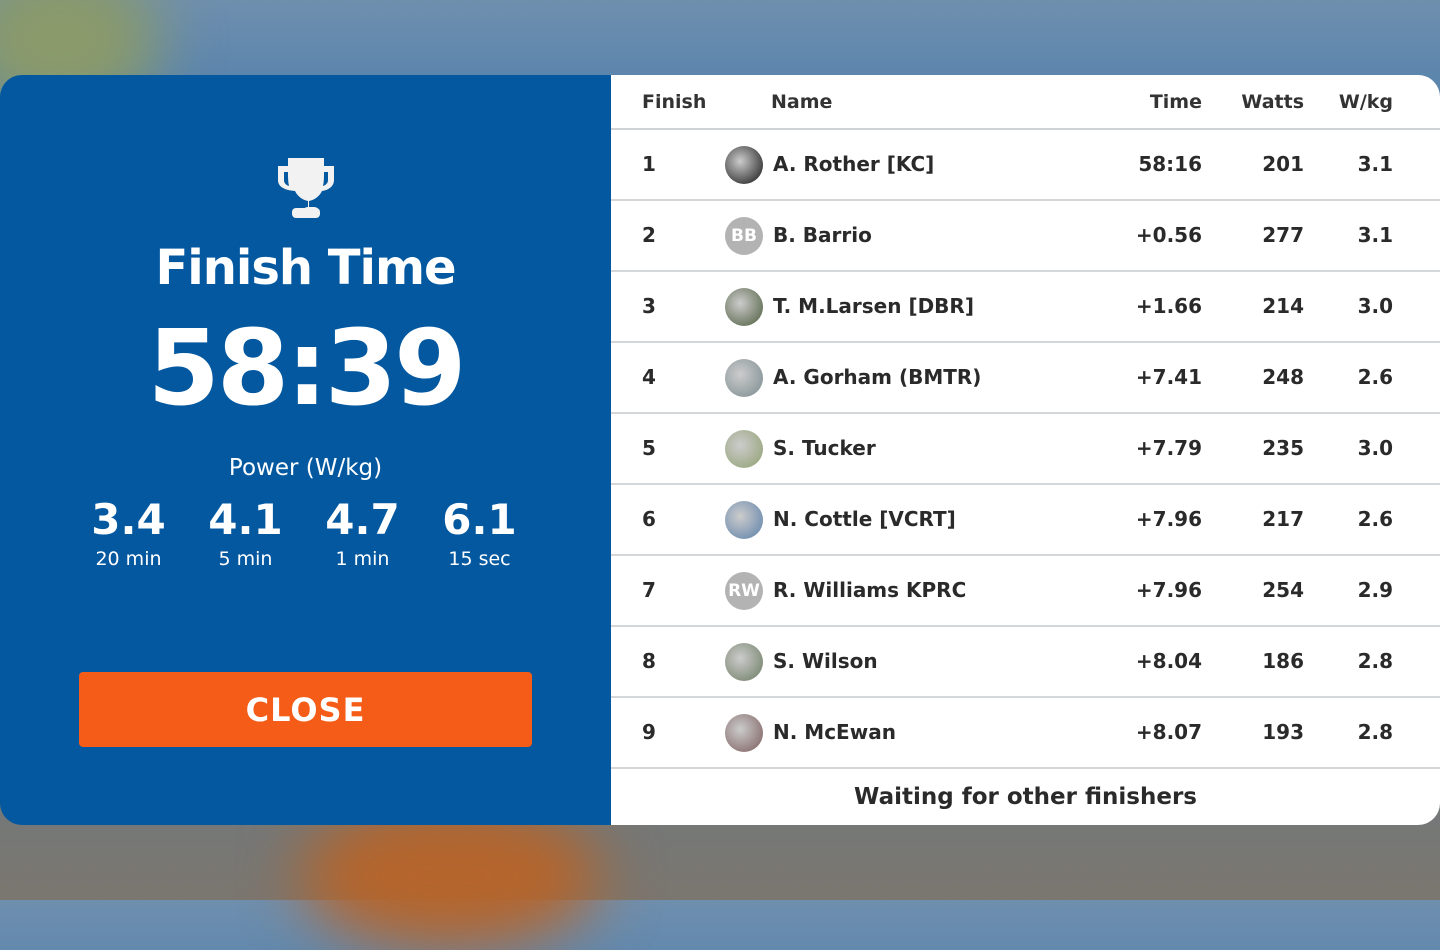  Describe the element at coordinates (834, 732) in the screenshot. I see `rider-name: N. McEwan` at that location.